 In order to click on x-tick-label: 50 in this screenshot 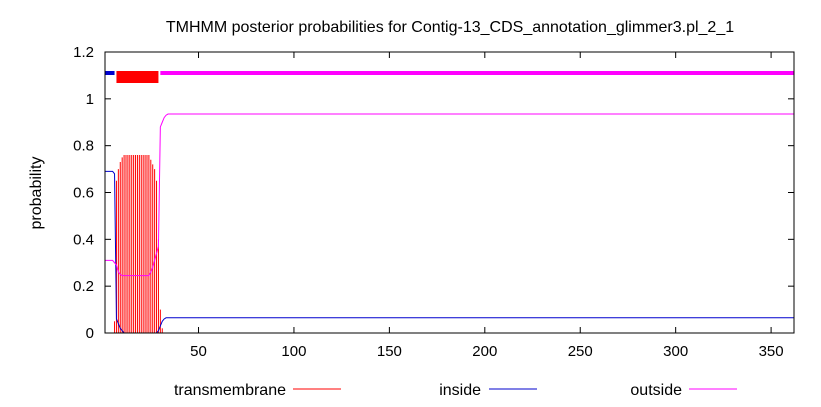, I will do `click(198, 351)`.